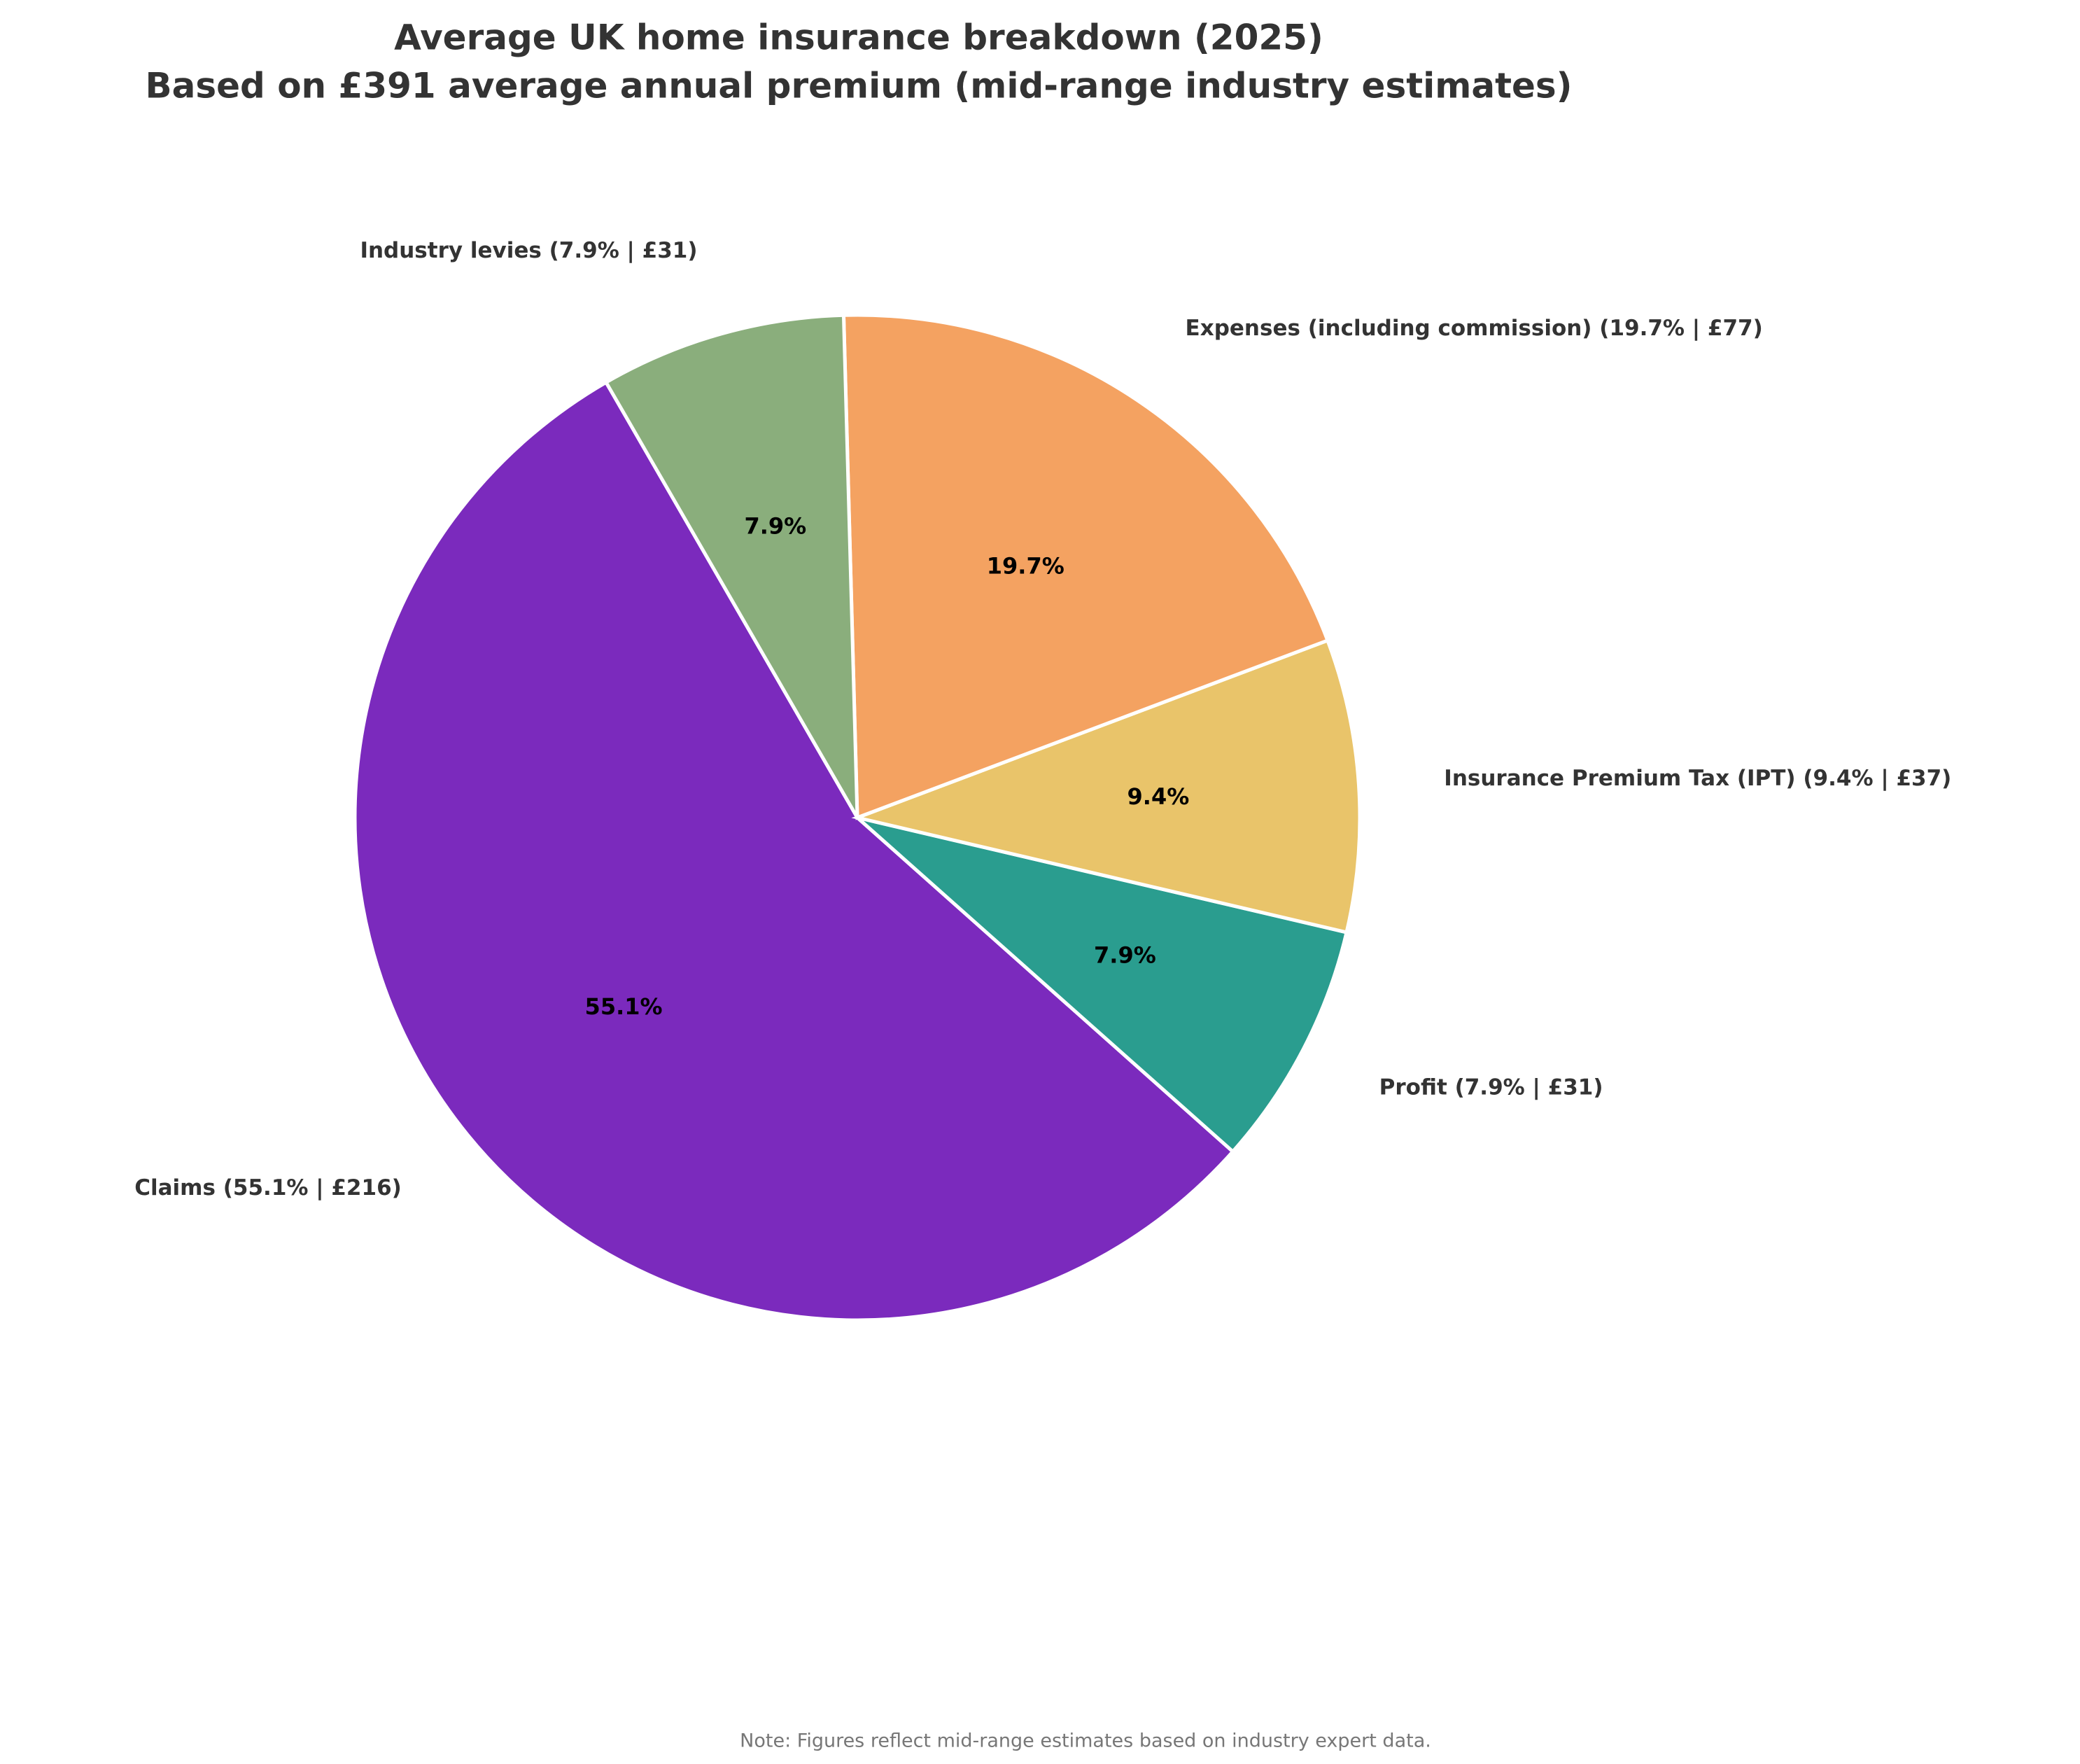 This screenshot has height=1764, width=2080. Describe the element at coordinates (528, 250) in the screenshot. I see `slice-label: Industry levies (7.9% | £31)` at that location.